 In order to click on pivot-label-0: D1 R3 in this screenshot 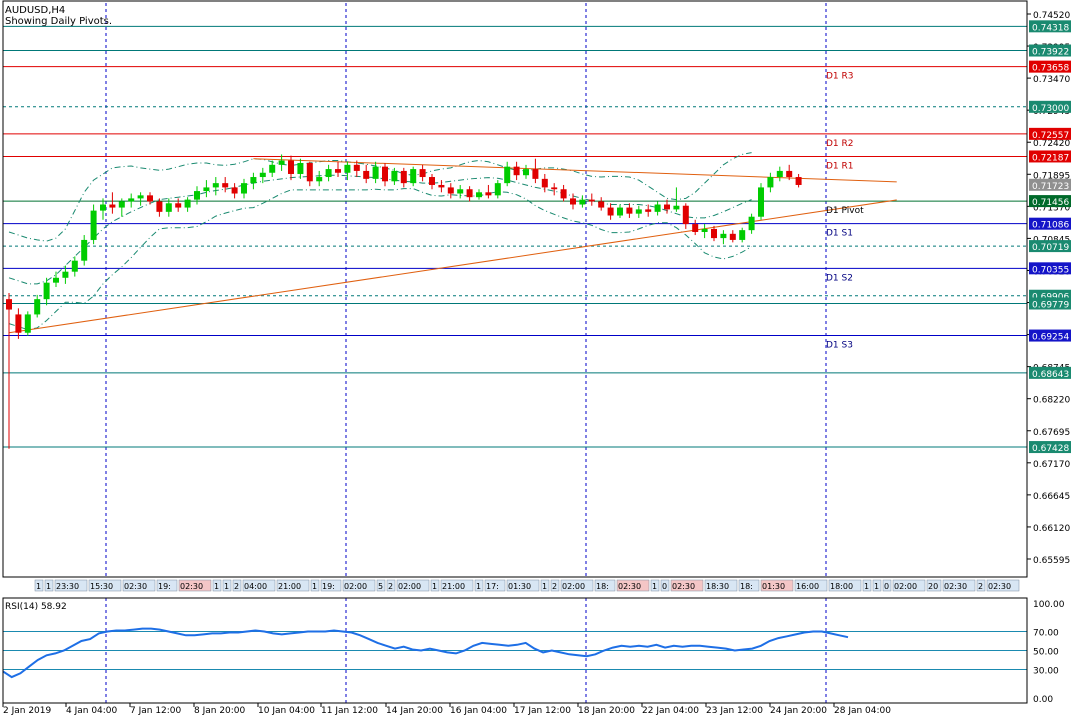, I will do `click(840, 77)`.